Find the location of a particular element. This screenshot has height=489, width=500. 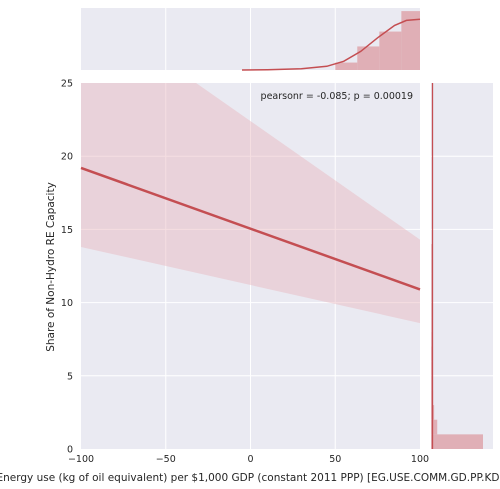

y-axis-label: Share of Non-Hydro RE Capacity is located at coordinates (51, 267).